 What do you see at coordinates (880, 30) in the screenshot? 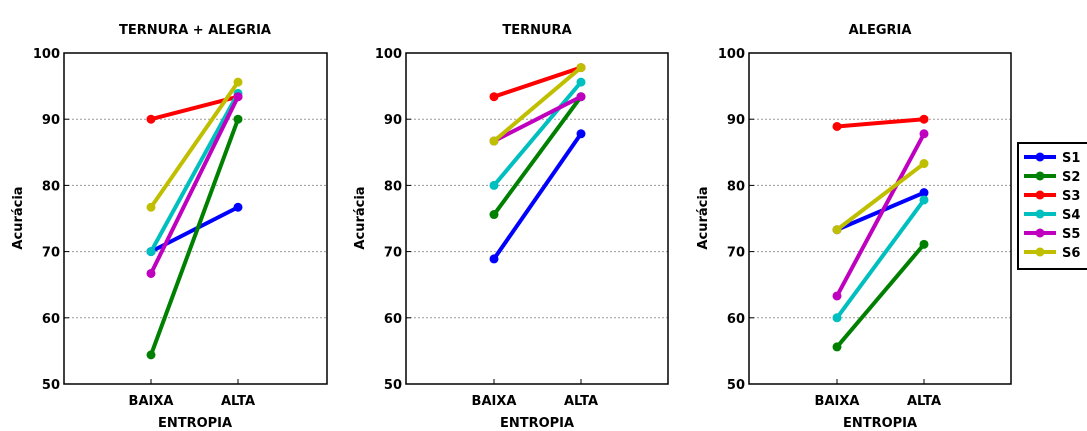
I see `panel-title: ALEGRIA` at bounding box center [880, 30].